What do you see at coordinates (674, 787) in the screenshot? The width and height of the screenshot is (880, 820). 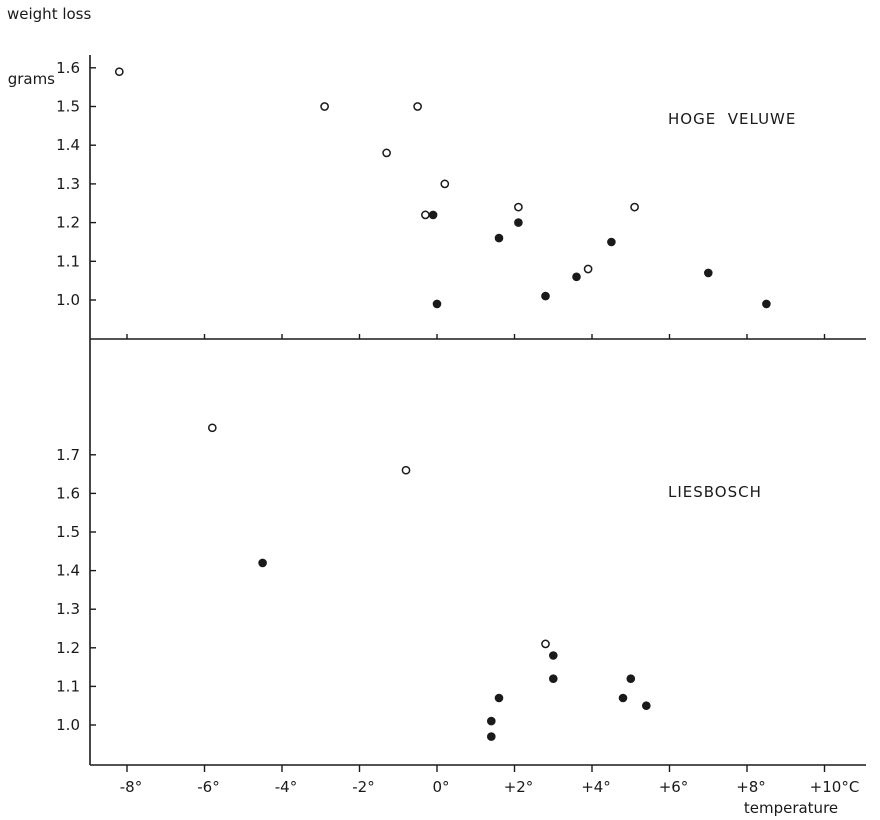 I see `x-tick-label: +6°` at bounding box center [674, 787].